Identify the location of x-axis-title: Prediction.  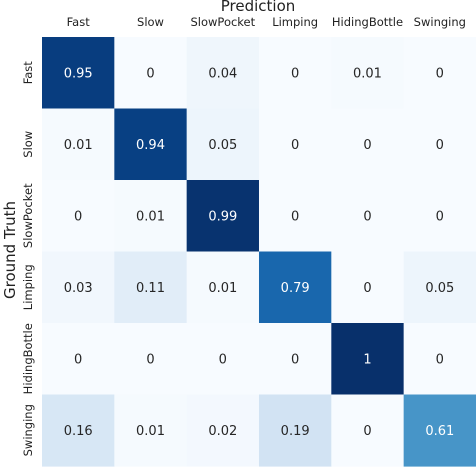
(258, 7).